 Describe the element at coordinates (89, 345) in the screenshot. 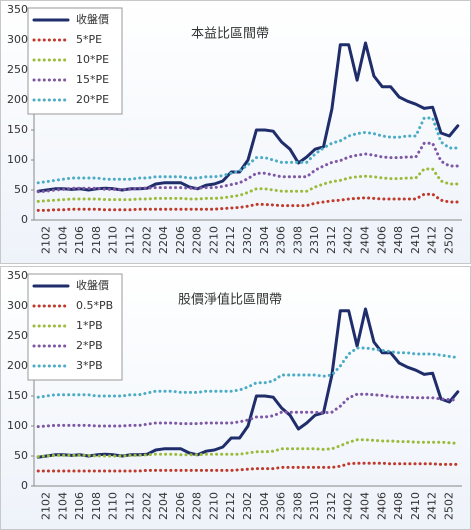

I see `legend-label: 2*PB` at that location.